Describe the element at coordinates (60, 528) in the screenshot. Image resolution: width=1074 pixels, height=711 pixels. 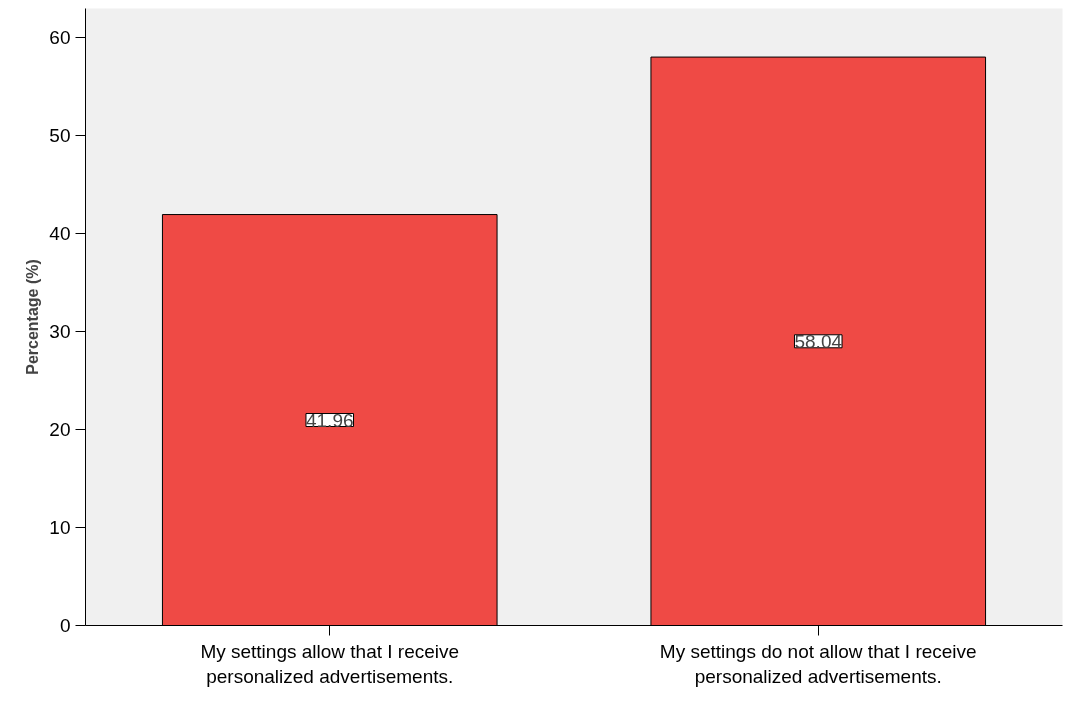
I see `y-tick-label: 10` at that location.